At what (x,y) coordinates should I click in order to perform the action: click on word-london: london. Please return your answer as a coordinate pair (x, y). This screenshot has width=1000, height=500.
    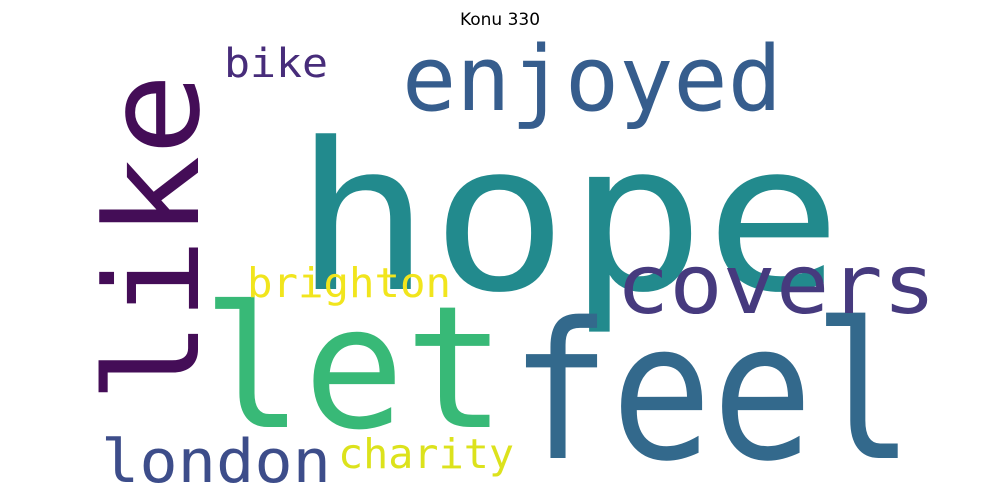
    Looking at the image, I should click on (216, 462).